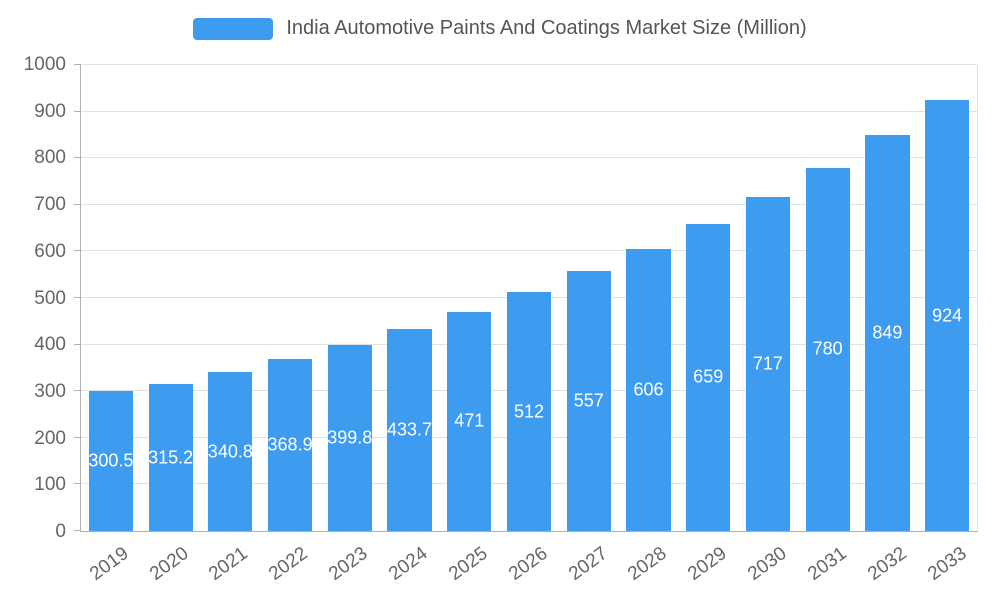 This screenshot has width=1000, height=600. I want to click on bar-2030: 717, so click(768, 363).